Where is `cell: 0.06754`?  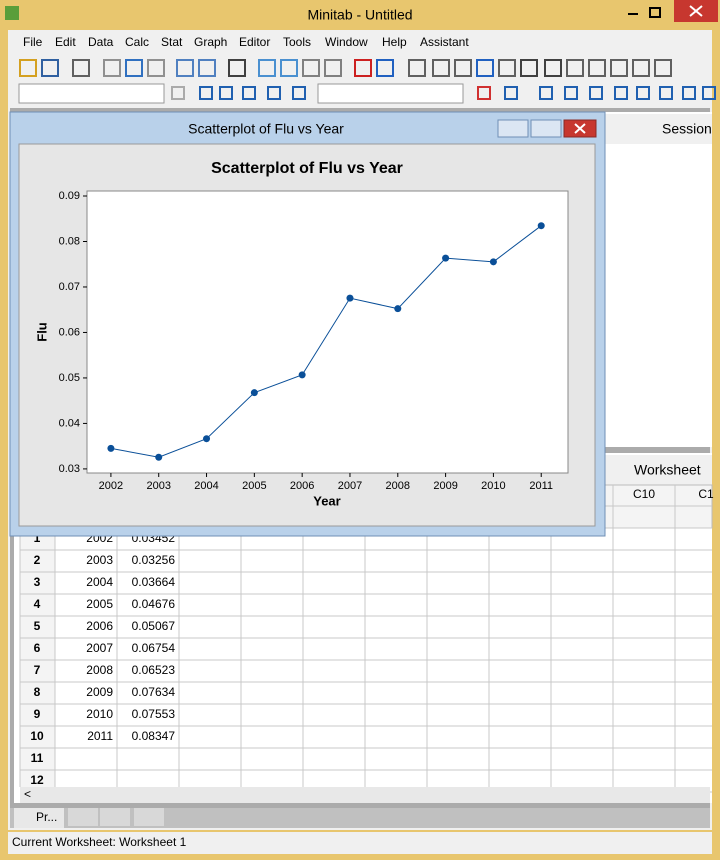
cell: 0.06754 is located at coordinates (154, 648).